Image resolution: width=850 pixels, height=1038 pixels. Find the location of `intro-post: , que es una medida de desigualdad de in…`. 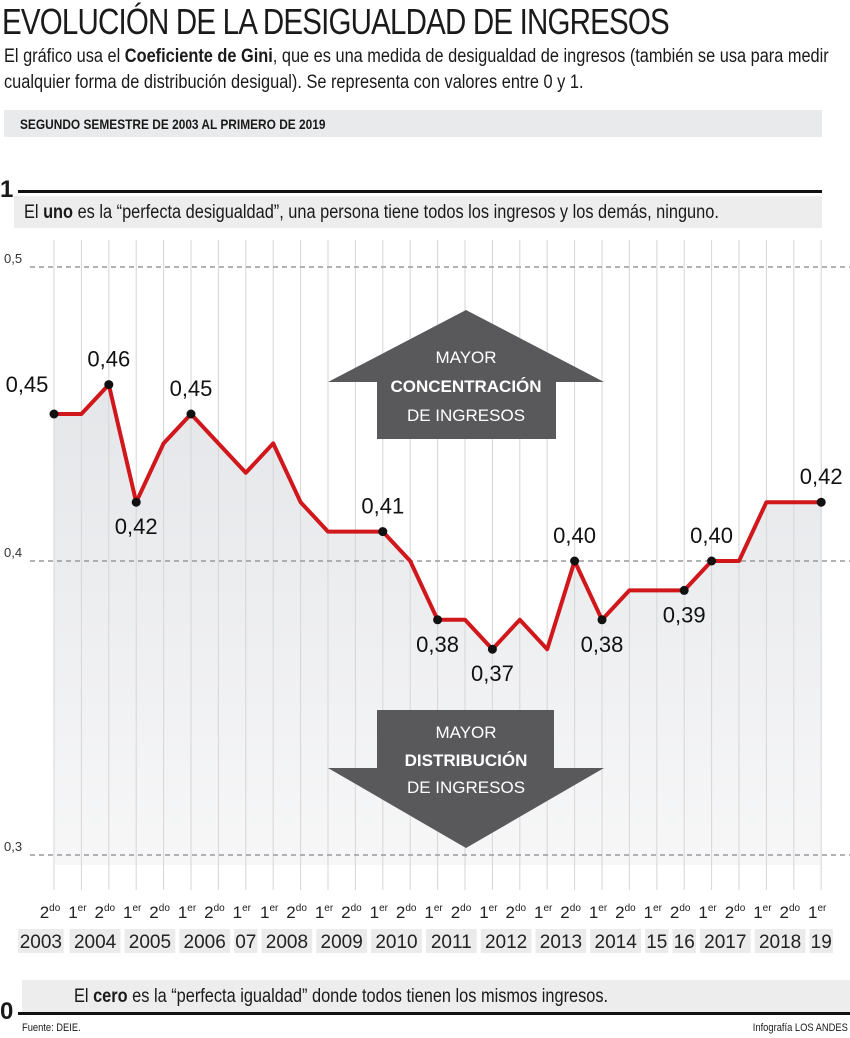

intro-post: , que es una medida de desigualdad de in… is located at coordinates (416, 69).